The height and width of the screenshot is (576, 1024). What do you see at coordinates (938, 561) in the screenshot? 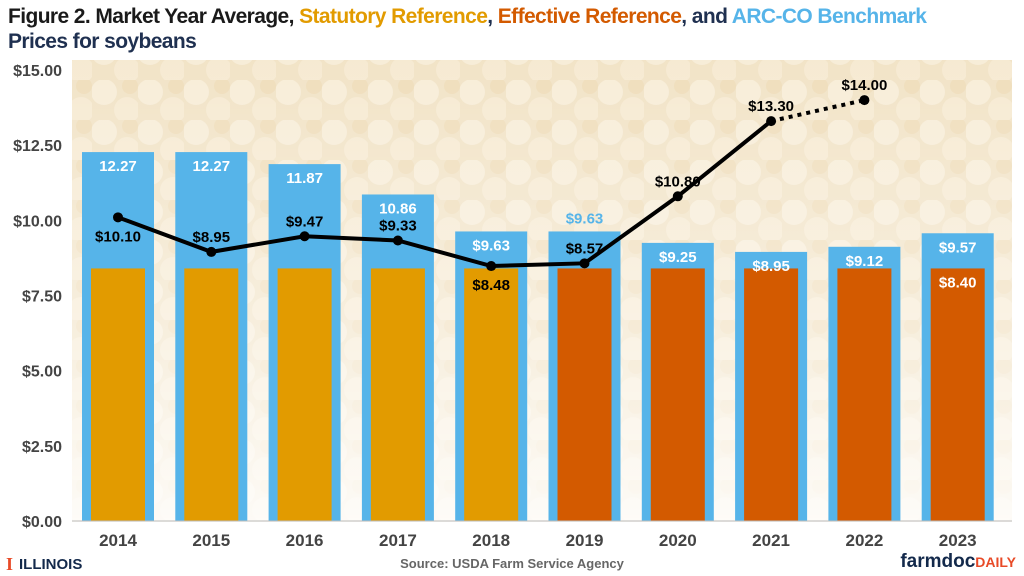
I see `logo-farmdoc: farmdoc` at bounding box center [938, 561].